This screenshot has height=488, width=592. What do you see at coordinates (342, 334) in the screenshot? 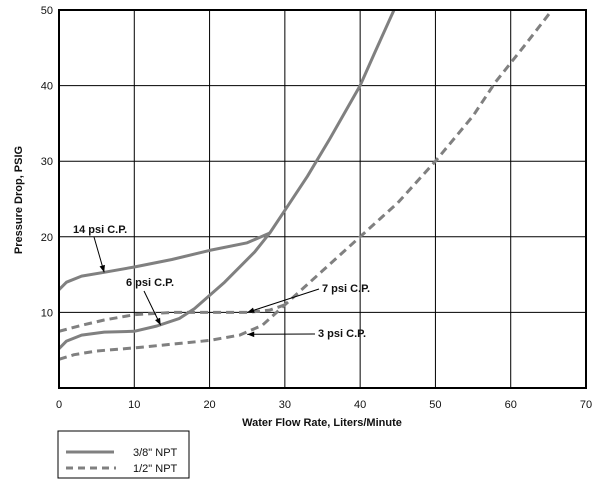
I see `annotation-3-psi-c-p: 3 psi C.P.` at bounding box center [342, 334].